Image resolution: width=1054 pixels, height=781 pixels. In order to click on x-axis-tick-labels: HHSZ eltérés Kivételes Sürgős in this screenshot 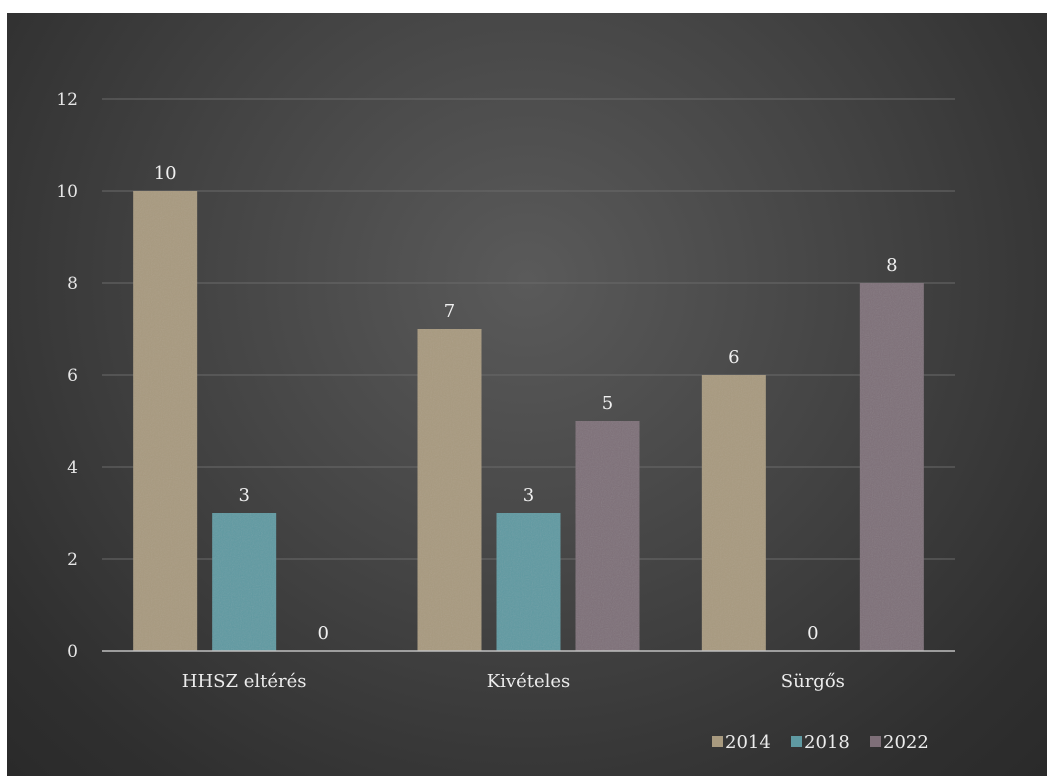, I will do `click(513, 681)`.